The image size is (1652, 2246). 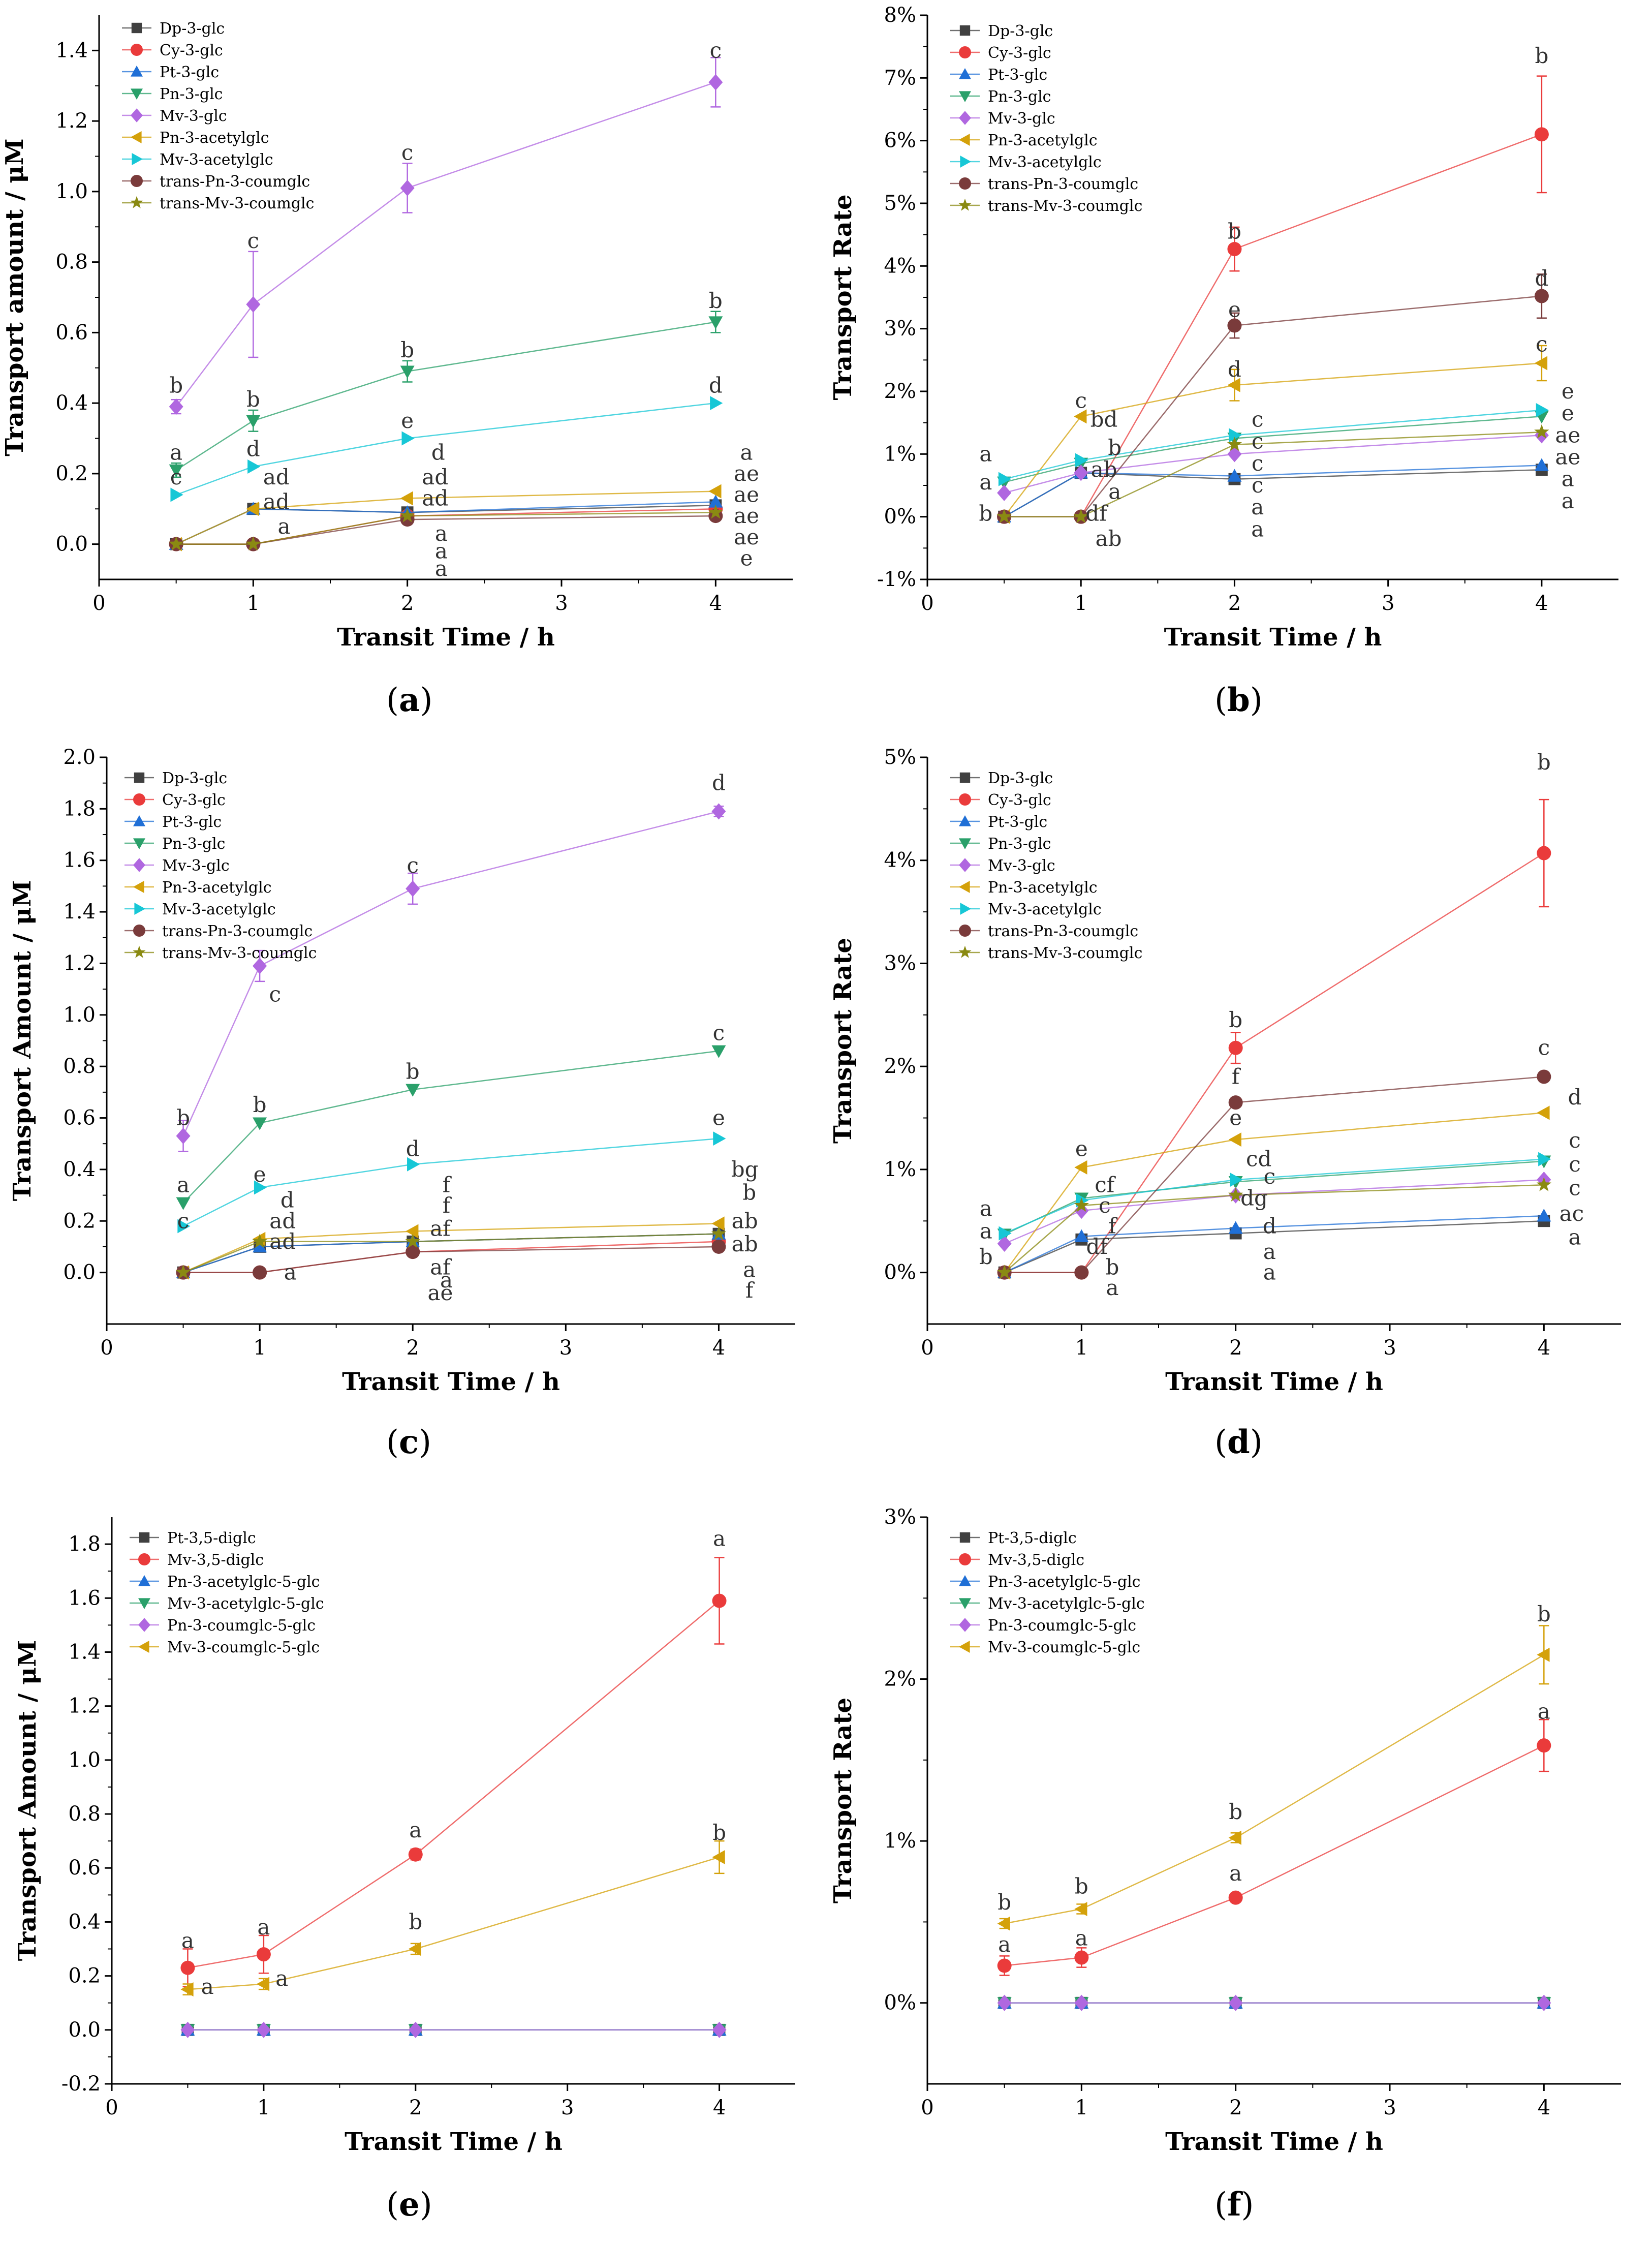 What do you see at coordinates (438, 452) in the screenshot?
I see `significance-letter: d` at bounding box center [438, 452].